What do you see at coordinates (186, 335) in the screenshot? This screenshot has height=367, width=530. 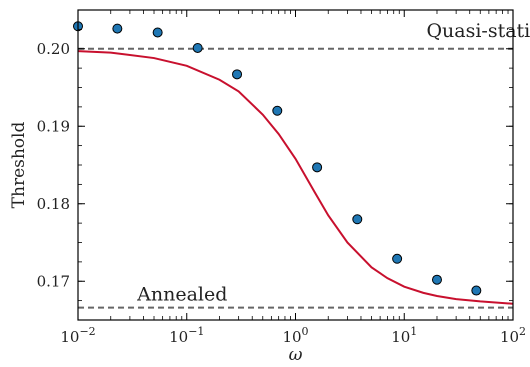 I see `x-tick-label: 10⁻¹` at bounding box center [186, 335].